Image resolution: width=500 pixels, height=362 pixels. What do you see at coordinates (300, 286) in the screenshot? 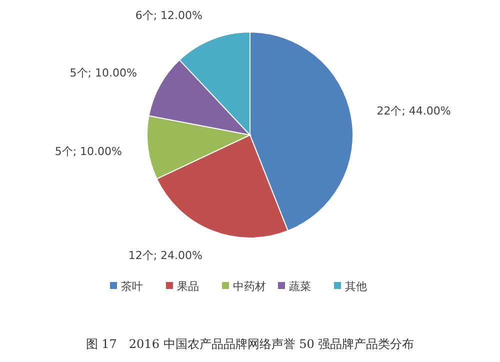
I see `legend-label: 蔬菜` at bounding box center [300, 286].